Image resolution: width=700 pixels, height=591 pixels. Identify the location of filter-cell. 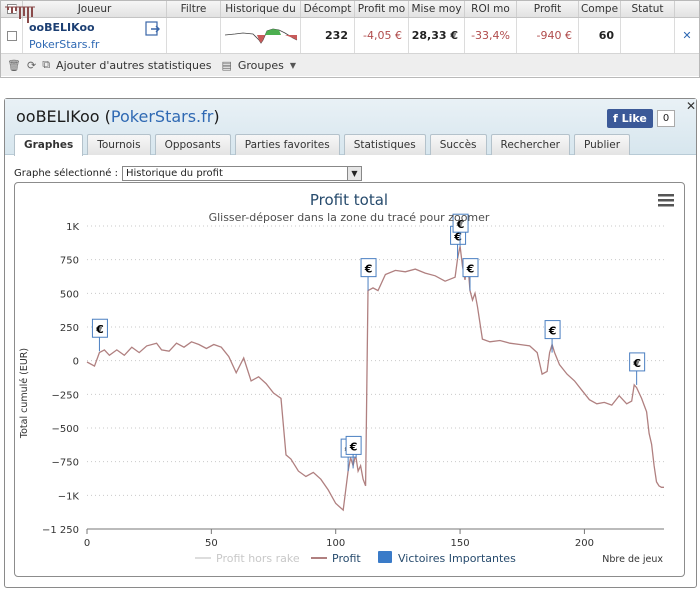
(194, 35).